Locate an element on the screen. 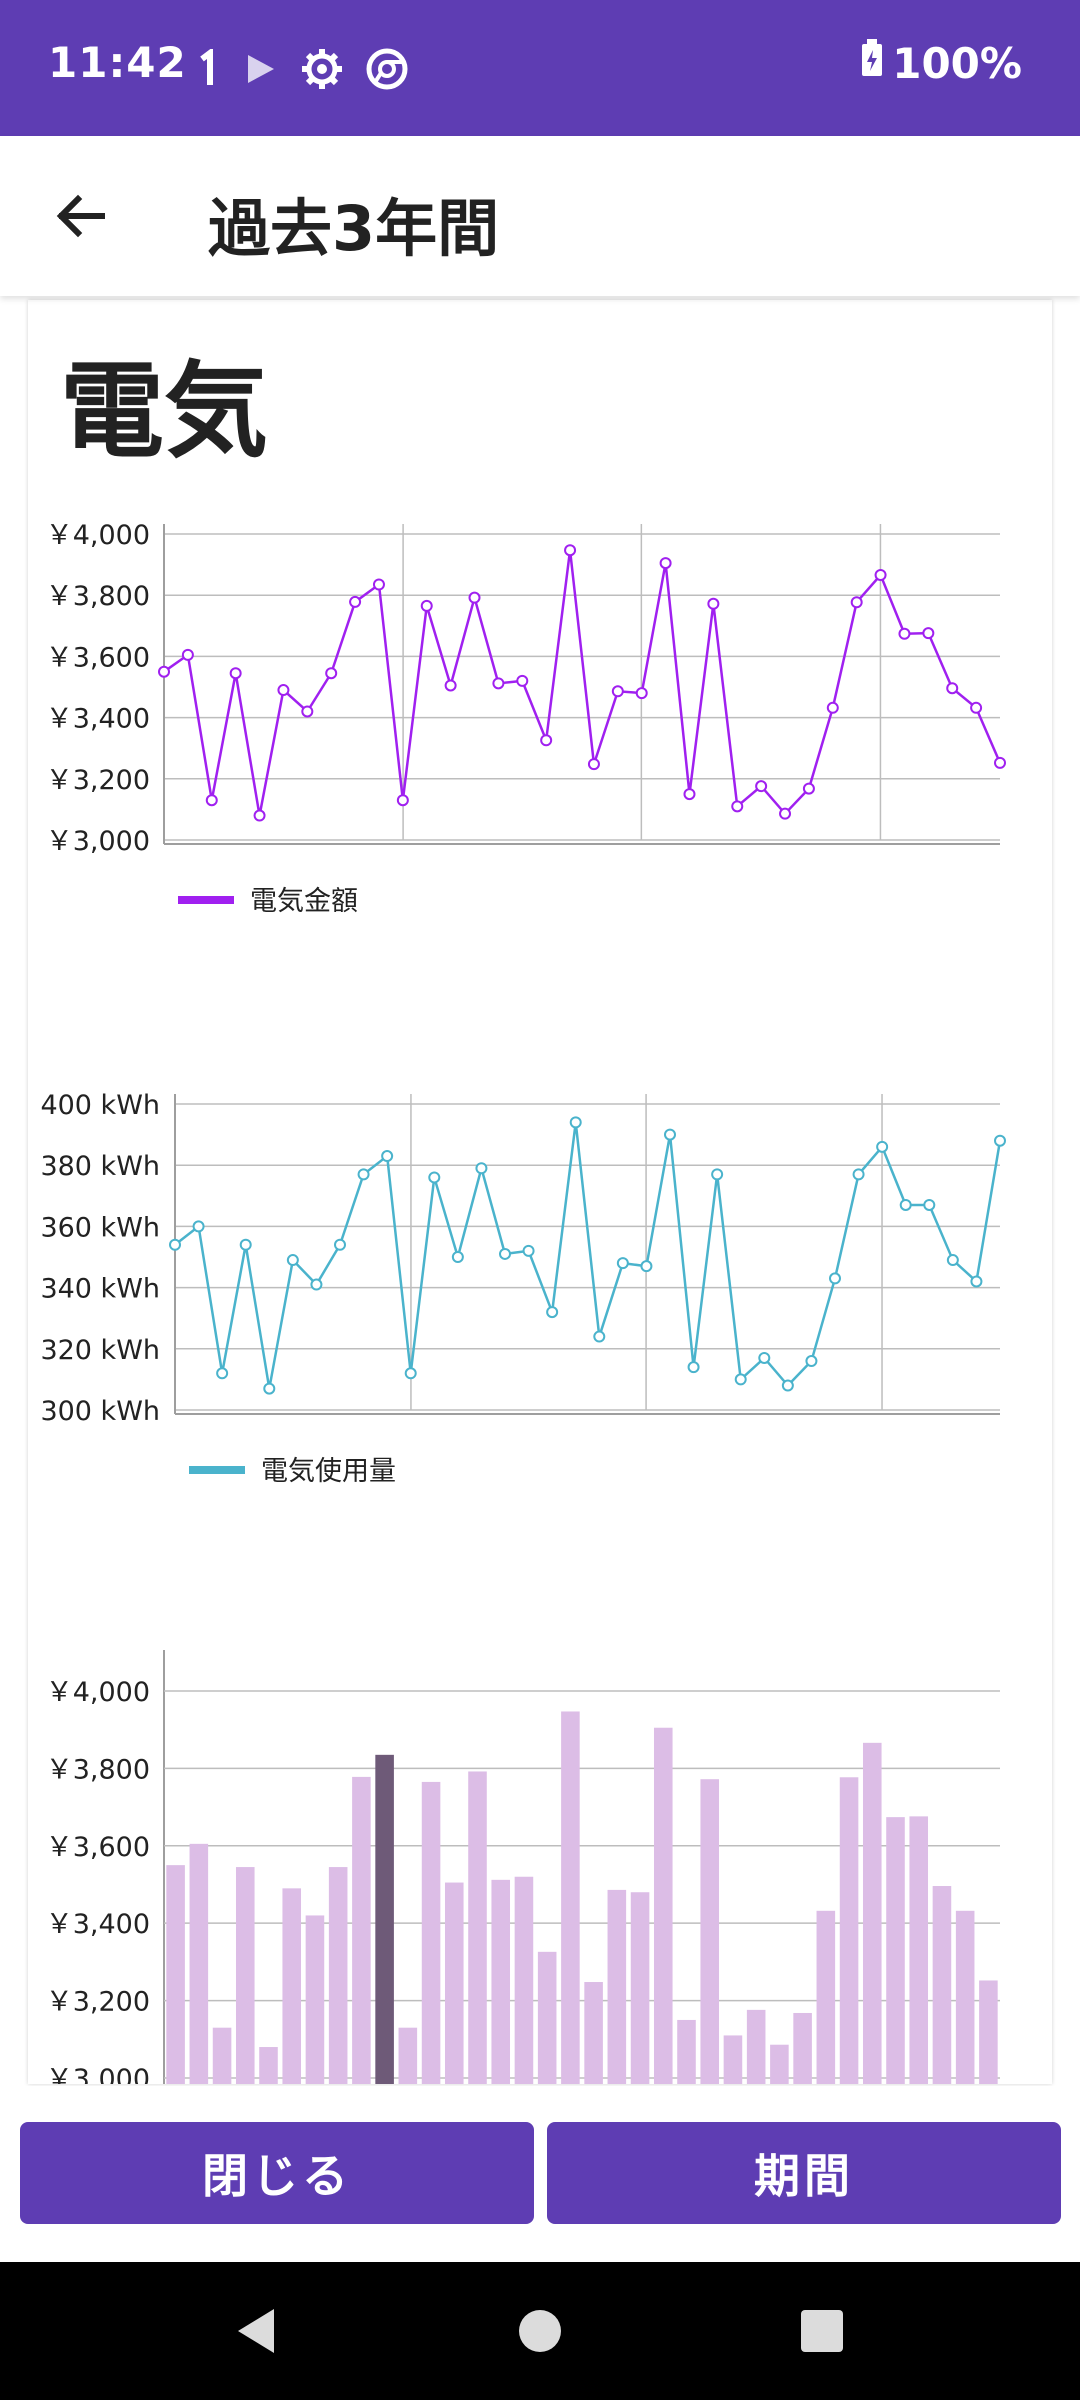  nav-home-button is located at coordinates (540, 2331).